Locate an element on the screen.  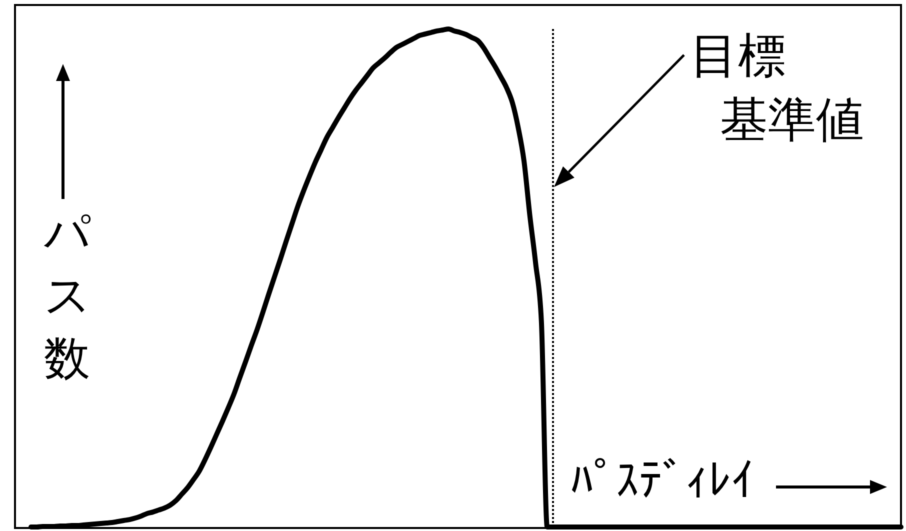
annotation: 基準値 is located at coordinates (792, 120).